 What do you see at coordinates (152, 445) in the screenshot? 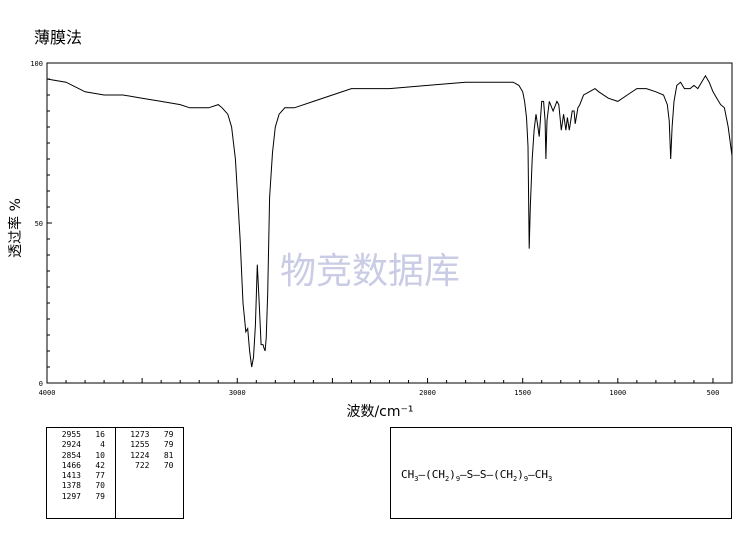
I see `peak-row: 1255 79` at bounding box center [152, 445].